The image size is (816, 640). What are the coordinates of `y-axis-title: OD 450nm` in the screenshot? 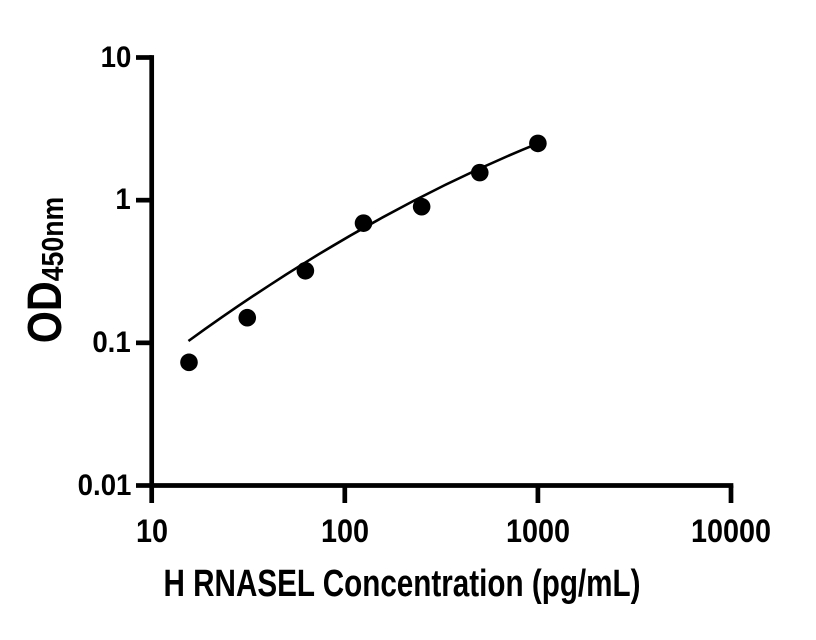 It's located at (45, 270).